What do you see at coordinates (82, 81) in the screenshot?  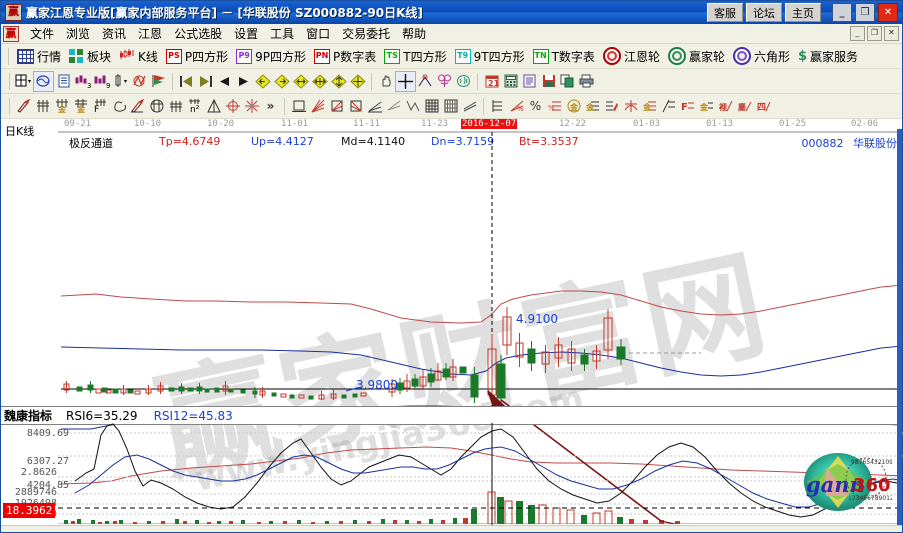 I see `kline3-icon: 3` at bounding box center [82, 81].